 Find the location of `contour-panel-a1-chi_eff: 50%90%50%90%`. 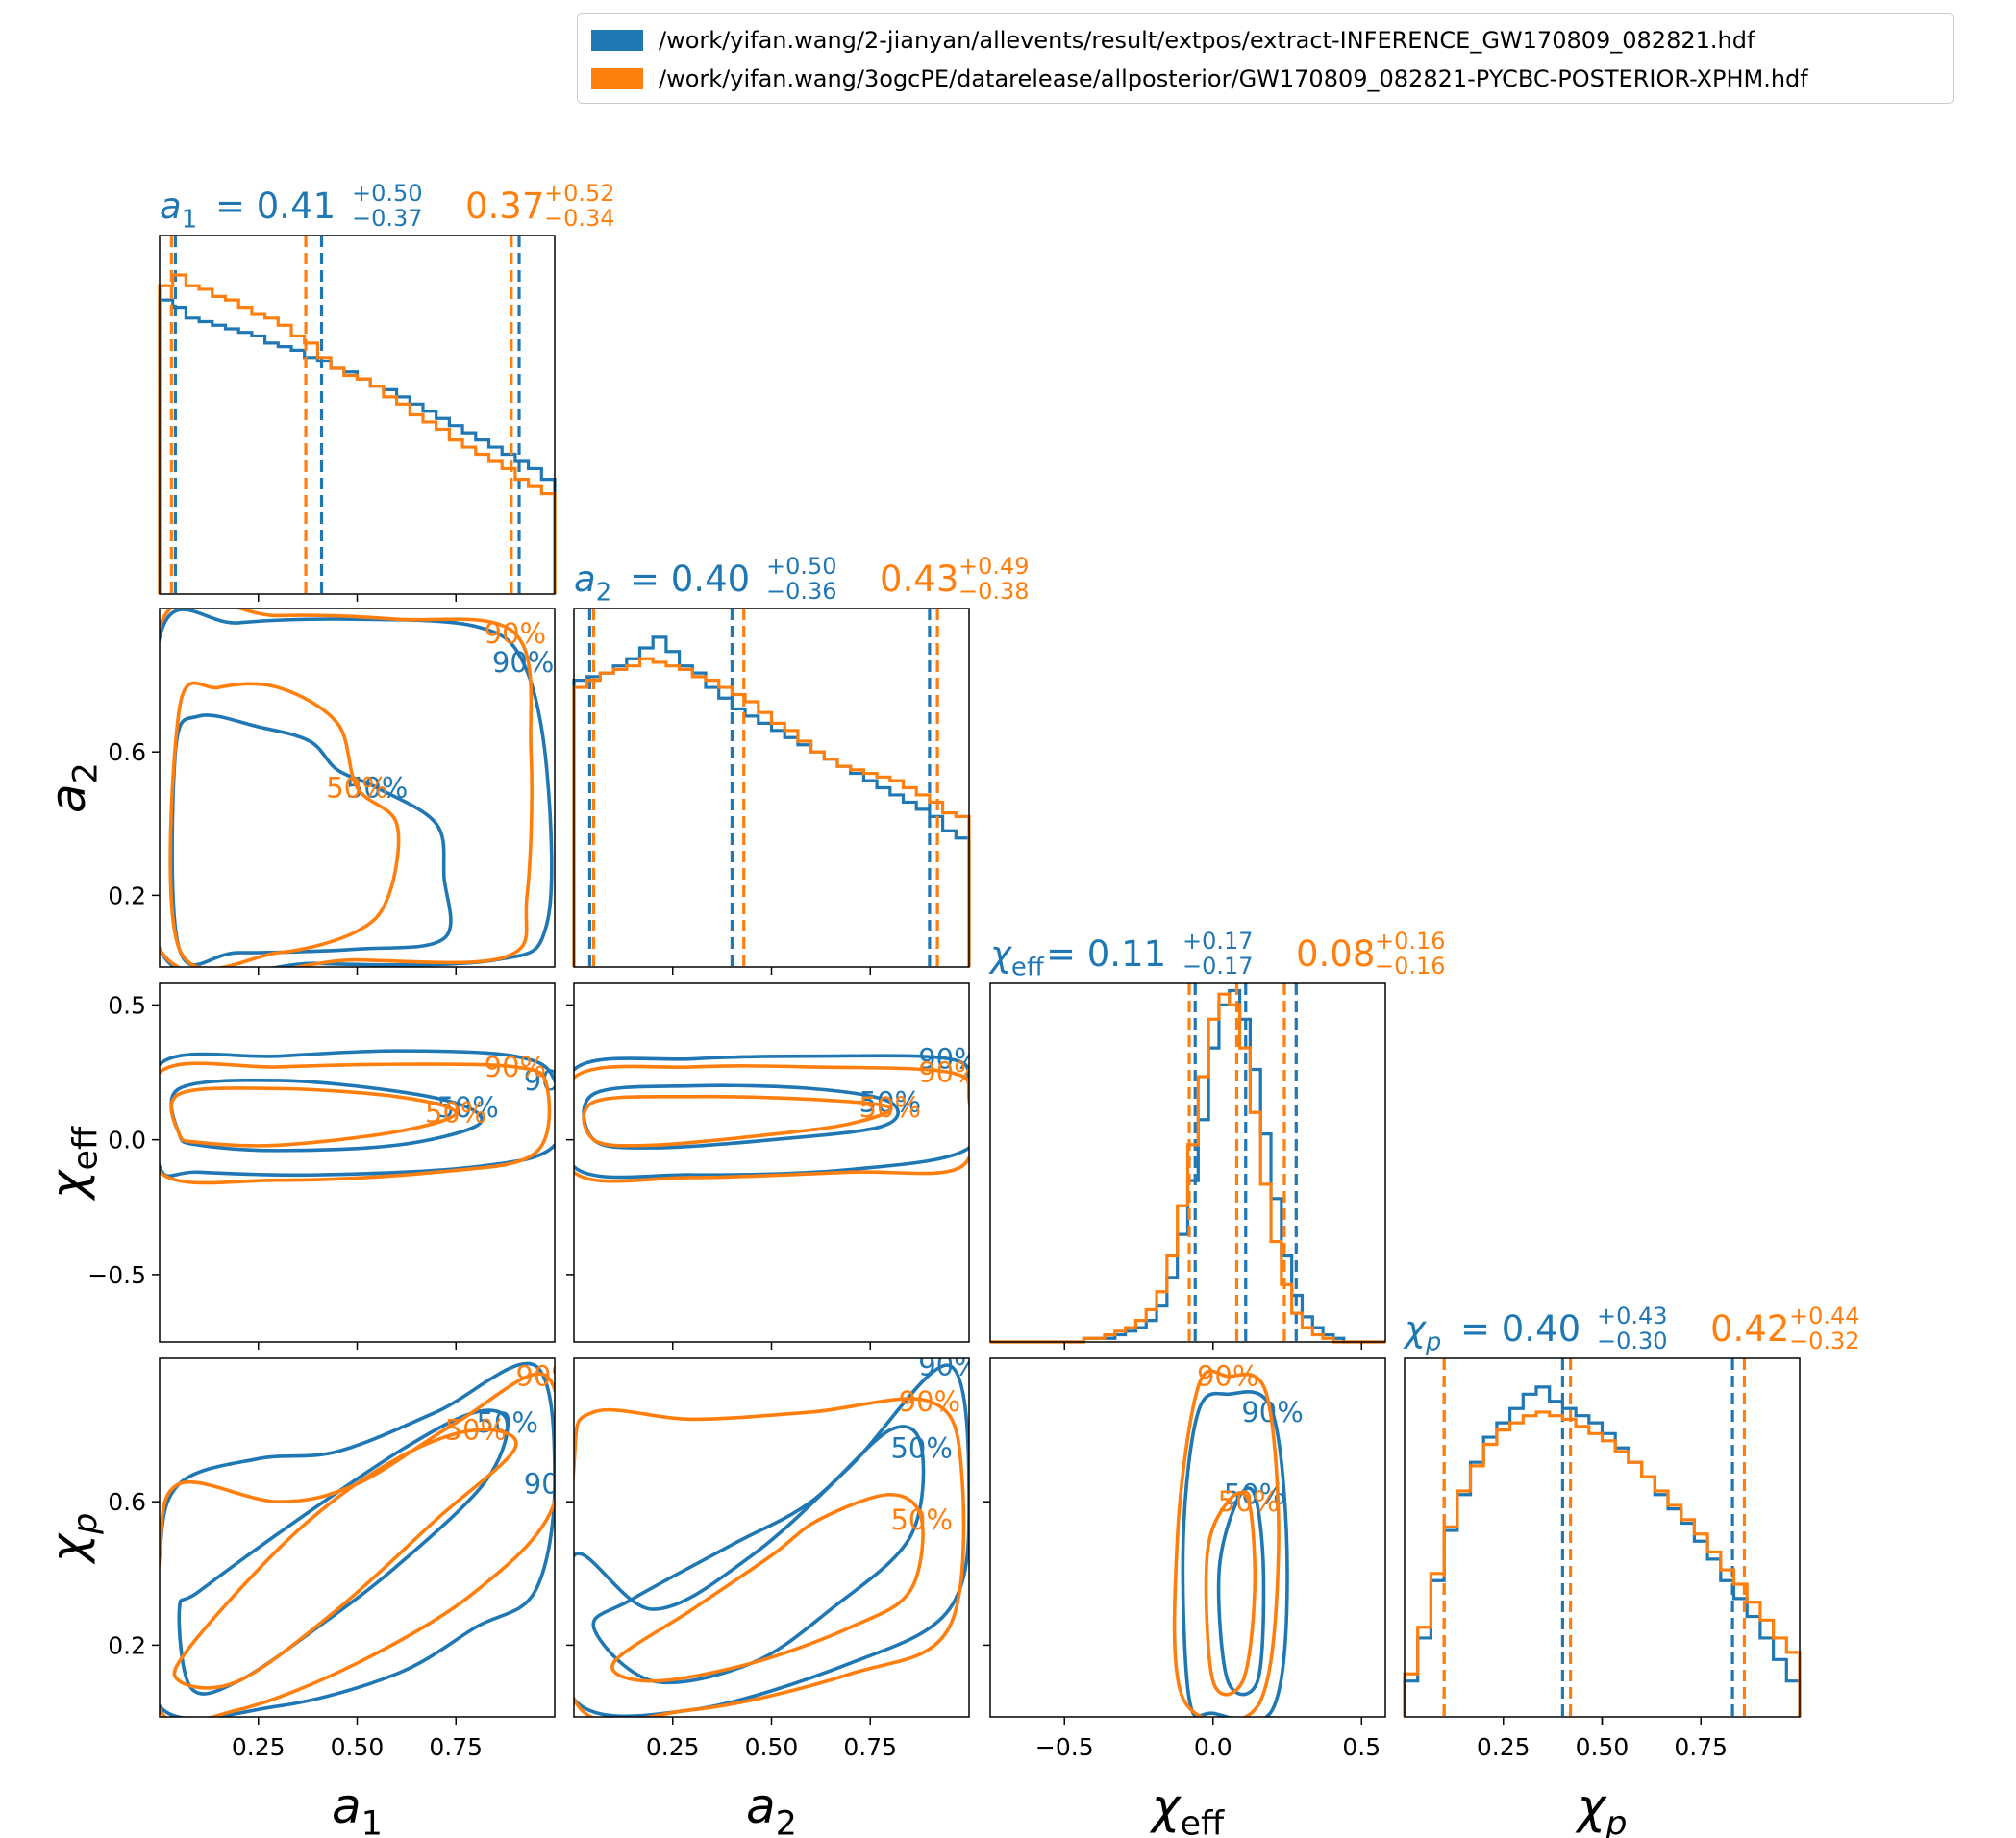

contour-panel-a1-chi_eff: 50%90%50%90% is located at coordinates (357, 1162).